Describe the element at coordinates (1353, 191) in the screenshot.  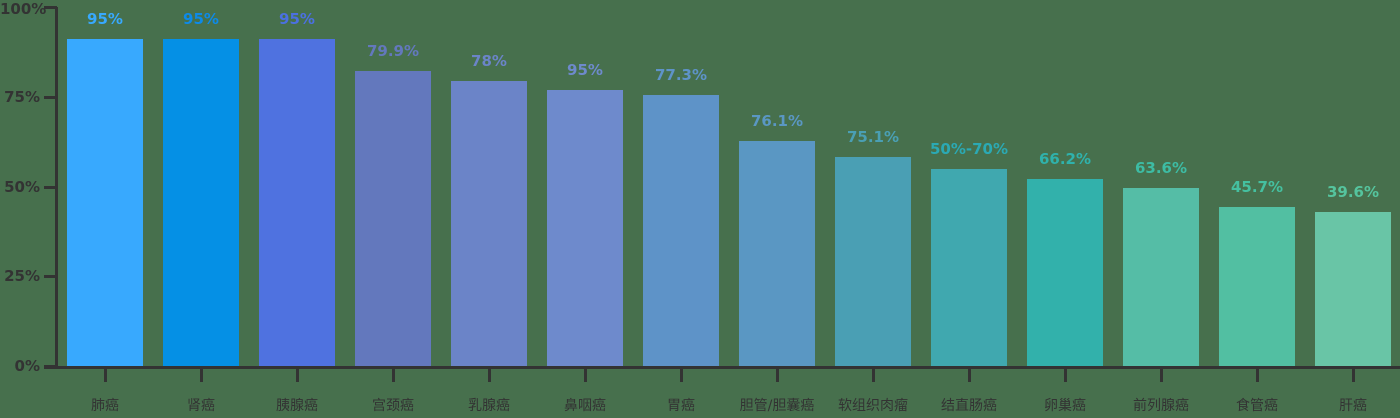
I see `bar-value-label: 39.6%` at that location.